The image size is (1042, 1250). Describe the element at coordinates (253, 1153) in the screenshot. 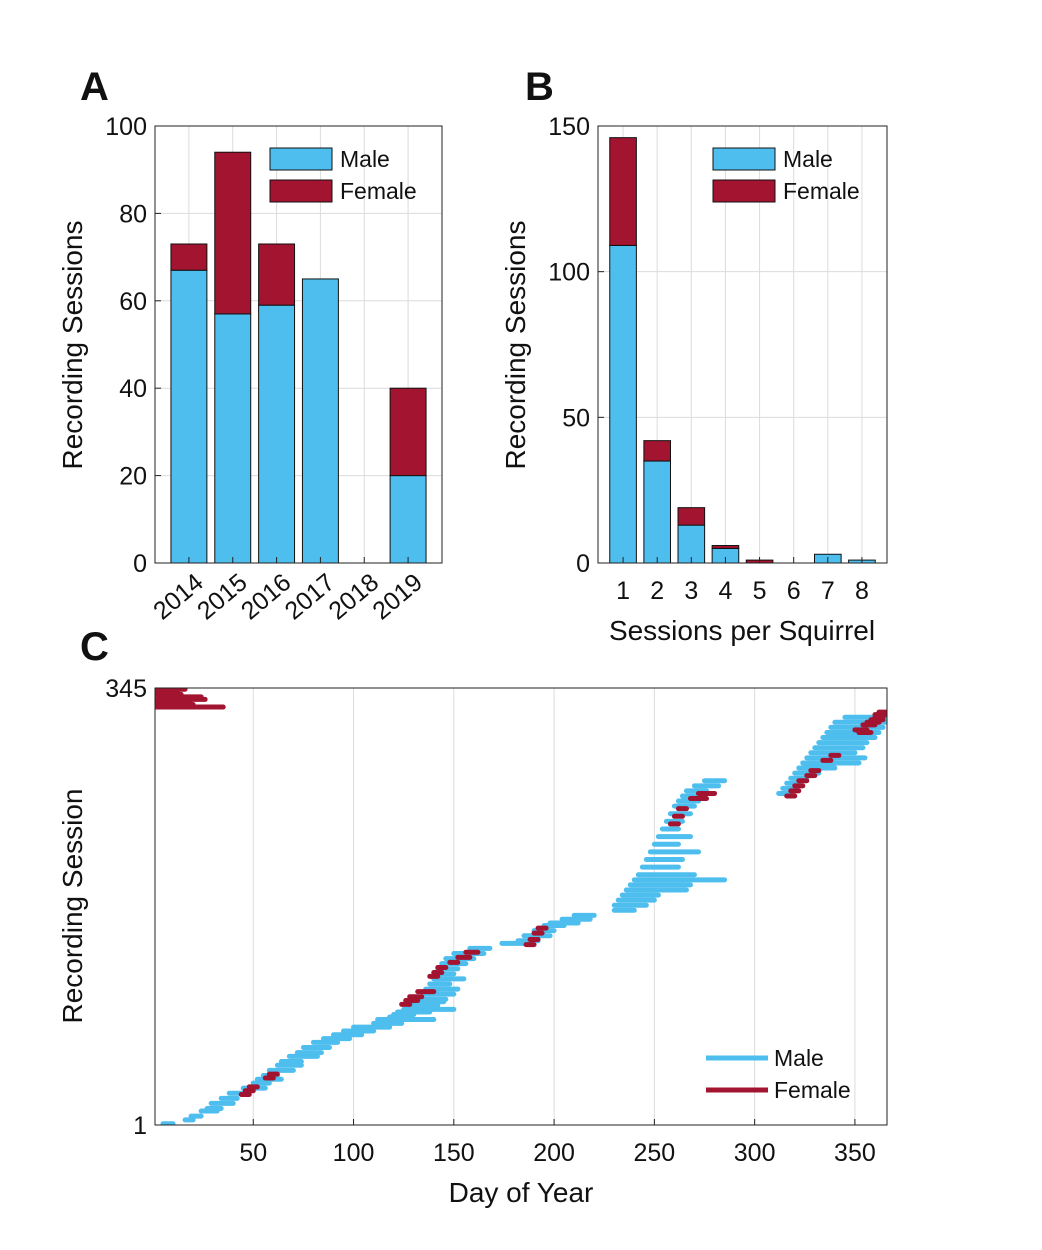

I see `x-tick-label: 50` at that location.